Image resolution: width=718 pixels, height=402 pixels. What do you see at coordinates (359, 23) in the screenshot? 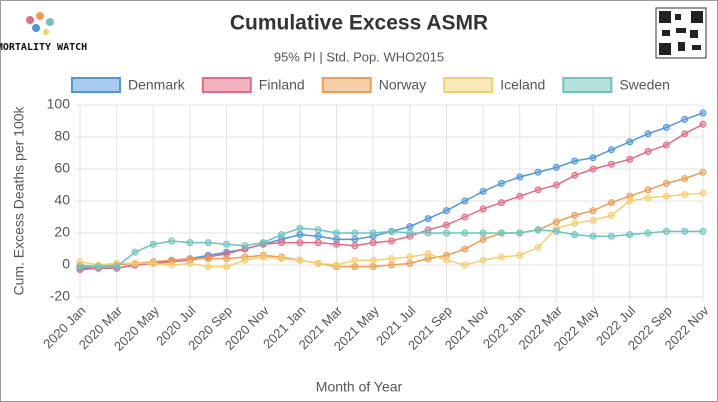
I see `chart-title: Cumulative Excess ASMR` at bounding box center [359, 23].